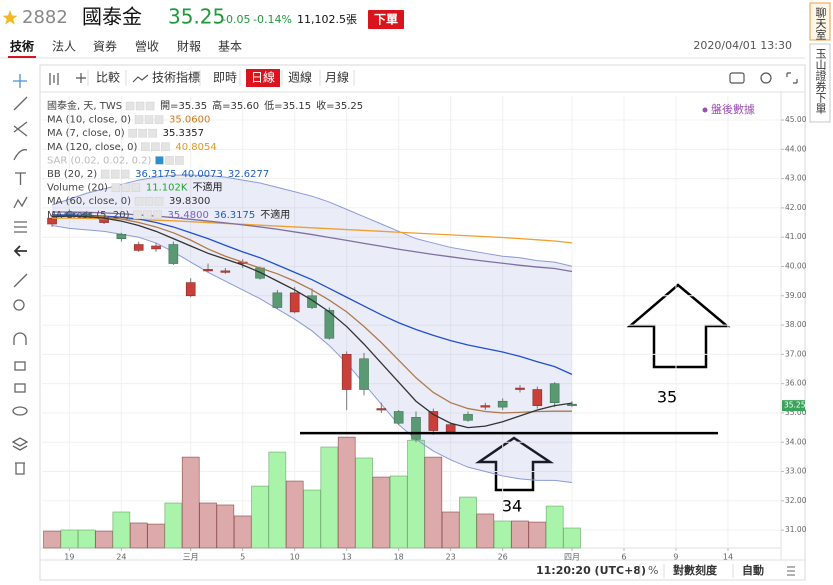  Describe the element at coordinates (675, 557) in the screenshot. I see `x-tick-label: 9` at that location.